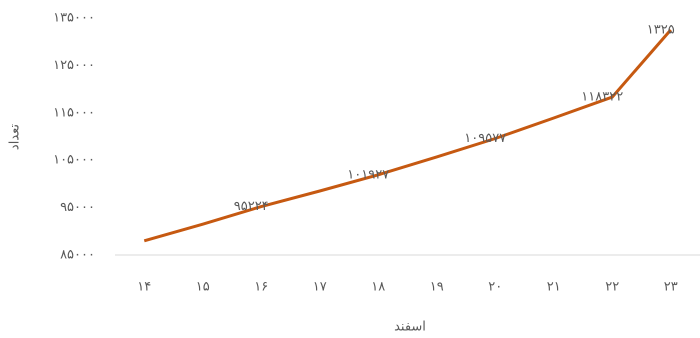 Image resolution: width=700 pixels, height=338 pixels. What do you see at coordinates (261, 287) in the screenshot?
I see `x-tick-label: ۱۶` at bounding box center [261, 287].